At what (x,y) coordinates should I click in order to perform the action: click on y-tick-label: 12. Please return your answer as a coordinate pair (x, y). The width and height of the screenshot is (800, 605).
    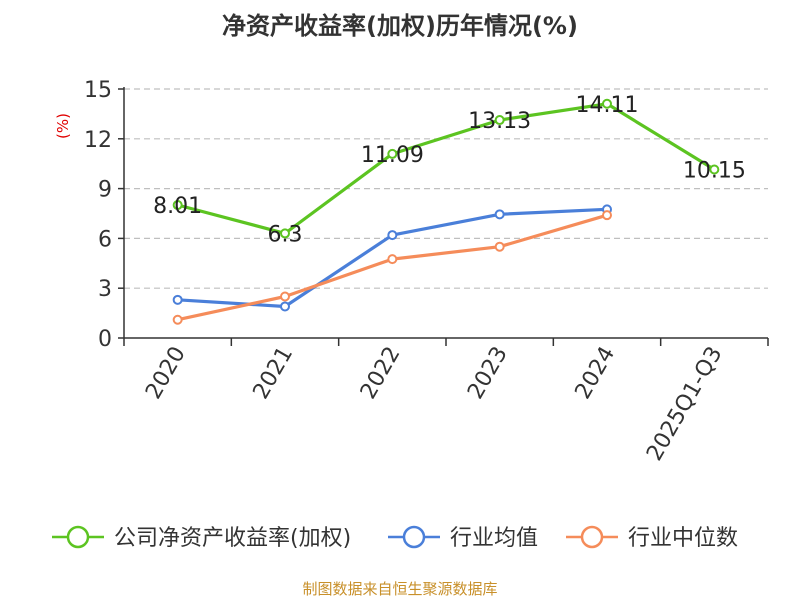
    Looking at the image, I should click on (98, 140).